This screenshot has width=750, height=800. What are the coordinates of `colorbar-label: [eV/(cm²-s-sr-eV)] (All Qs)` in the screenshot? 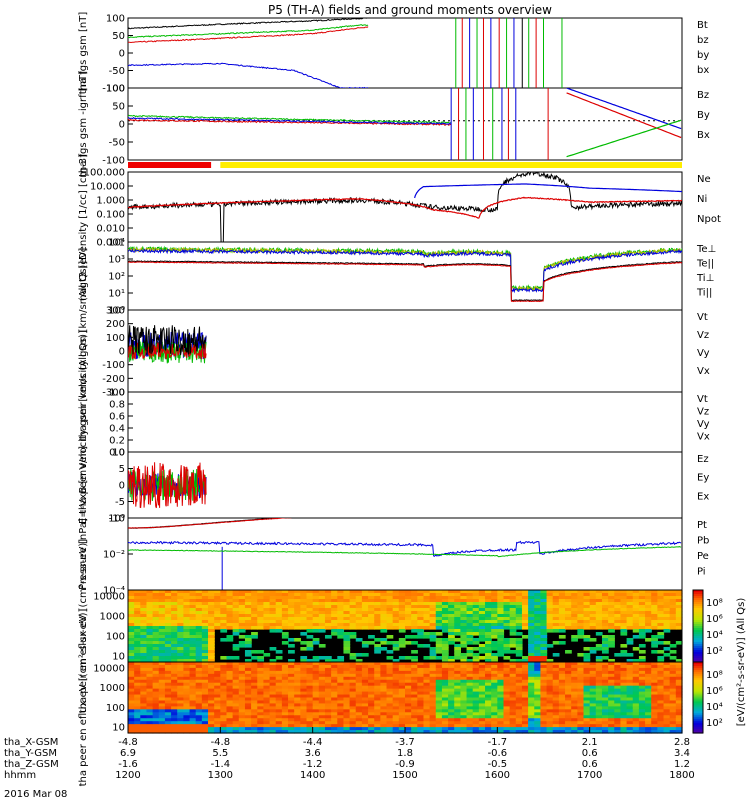 It's located at (741, 662).